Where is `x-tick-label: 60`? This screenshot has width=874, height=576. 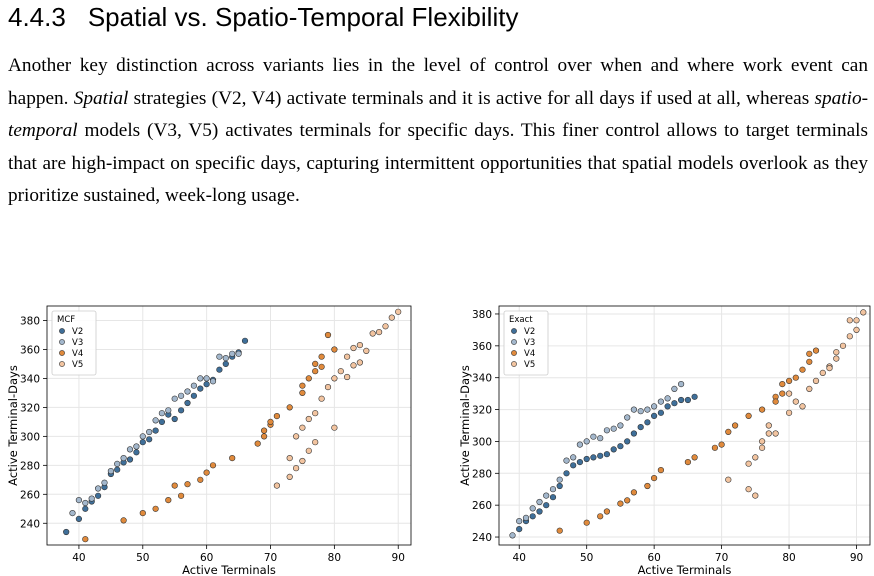 x-tick-label: 60 is located at coordinates (653, 558).